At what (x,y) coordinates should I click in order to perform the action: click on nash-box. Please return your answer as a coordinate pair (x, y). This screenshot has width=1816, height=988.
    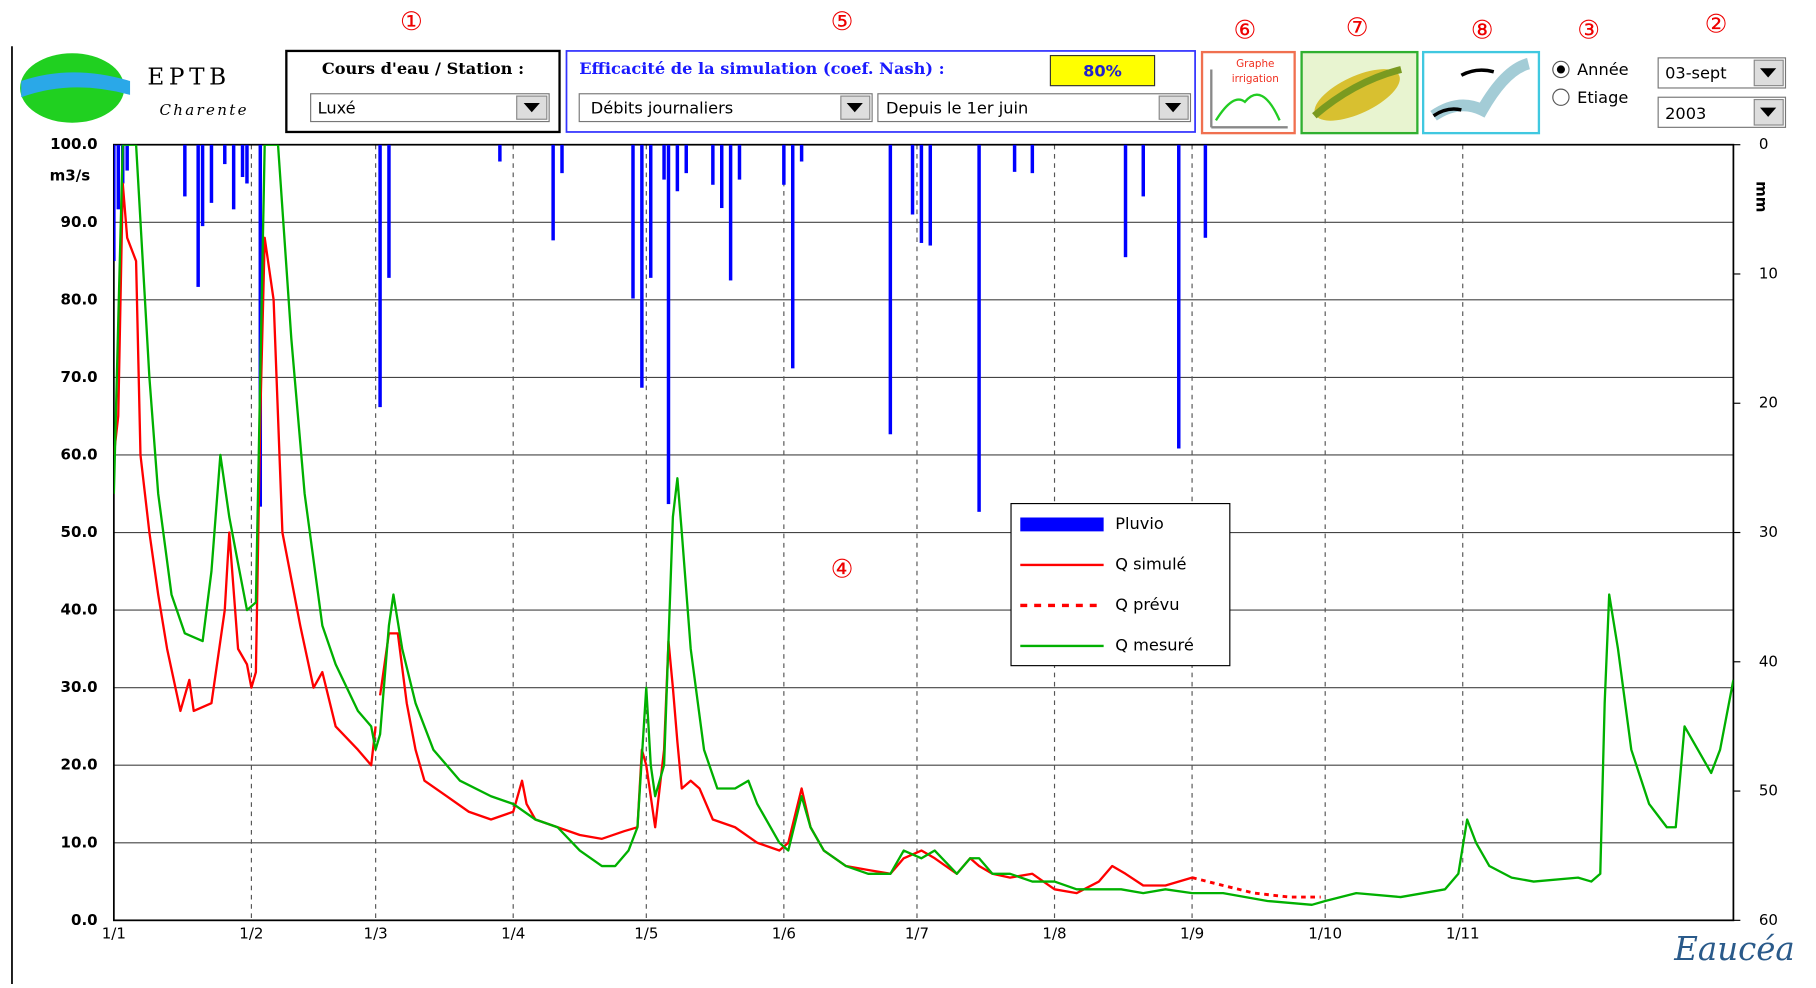
    Looking at the image, I should click on (1102, 70).